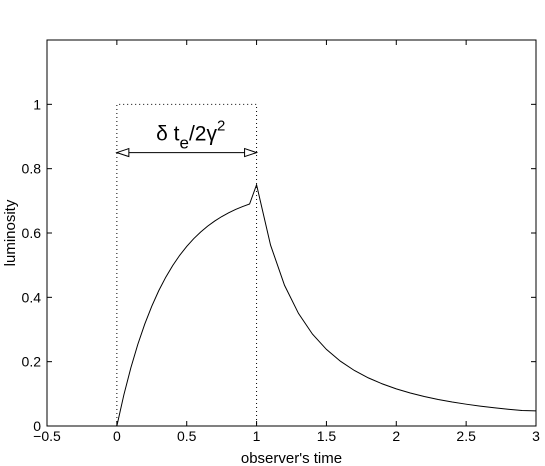 The image size is (545, 466). I want to click on x-tick-label: 2, so click(396, 436).